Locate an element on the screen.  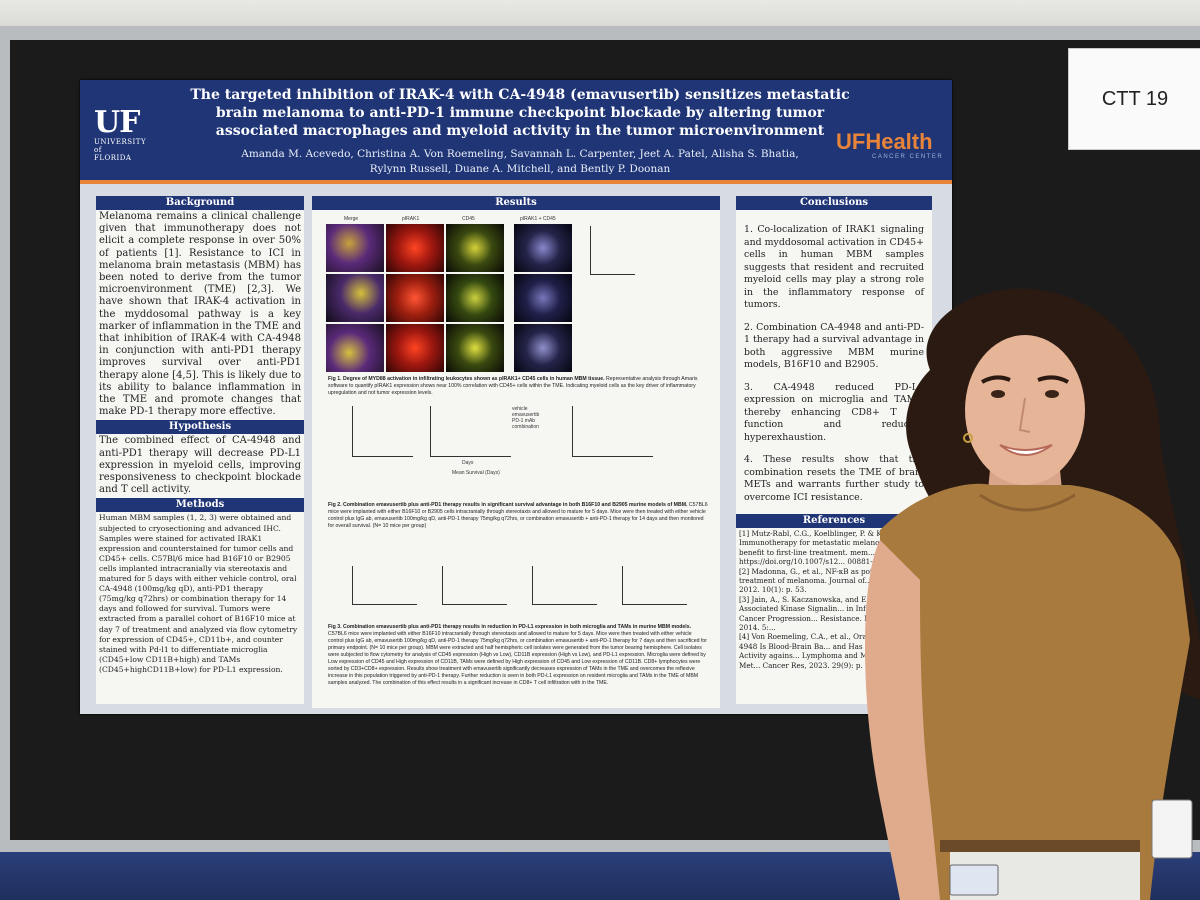
background-heading: Background is located at coordinates (200, 203).